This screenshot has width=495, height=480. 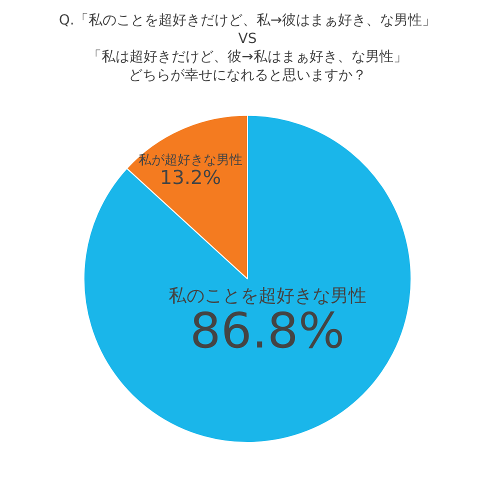 What do you see at coordinates (191, 177) in the screenshot?
I see `data-label: 13.2%` at bounding box center [191, 177].